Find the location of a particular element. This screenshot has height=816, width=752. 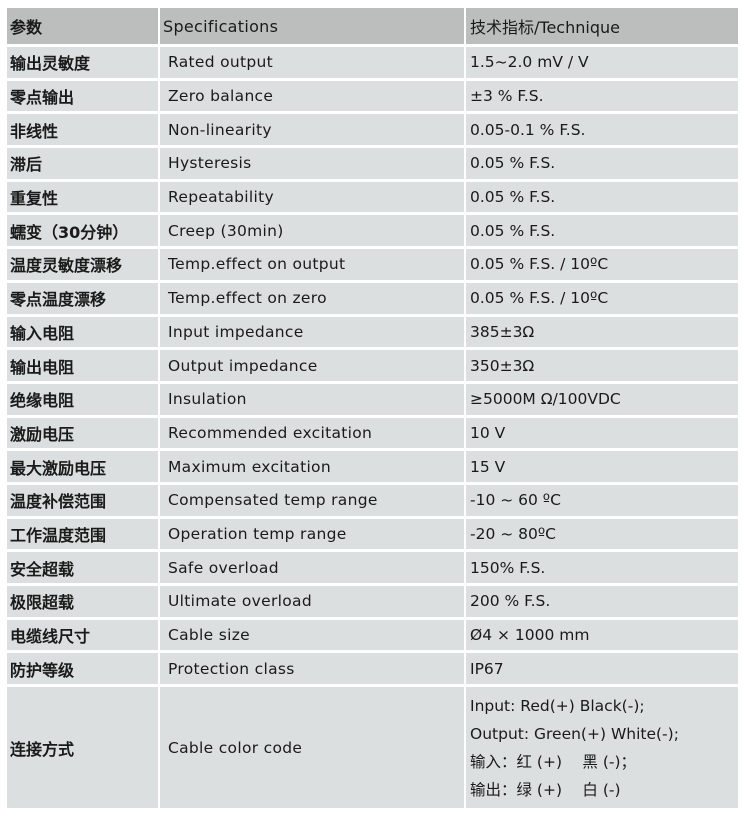

header-spec: Specifications is located at coordinates (312, 26).